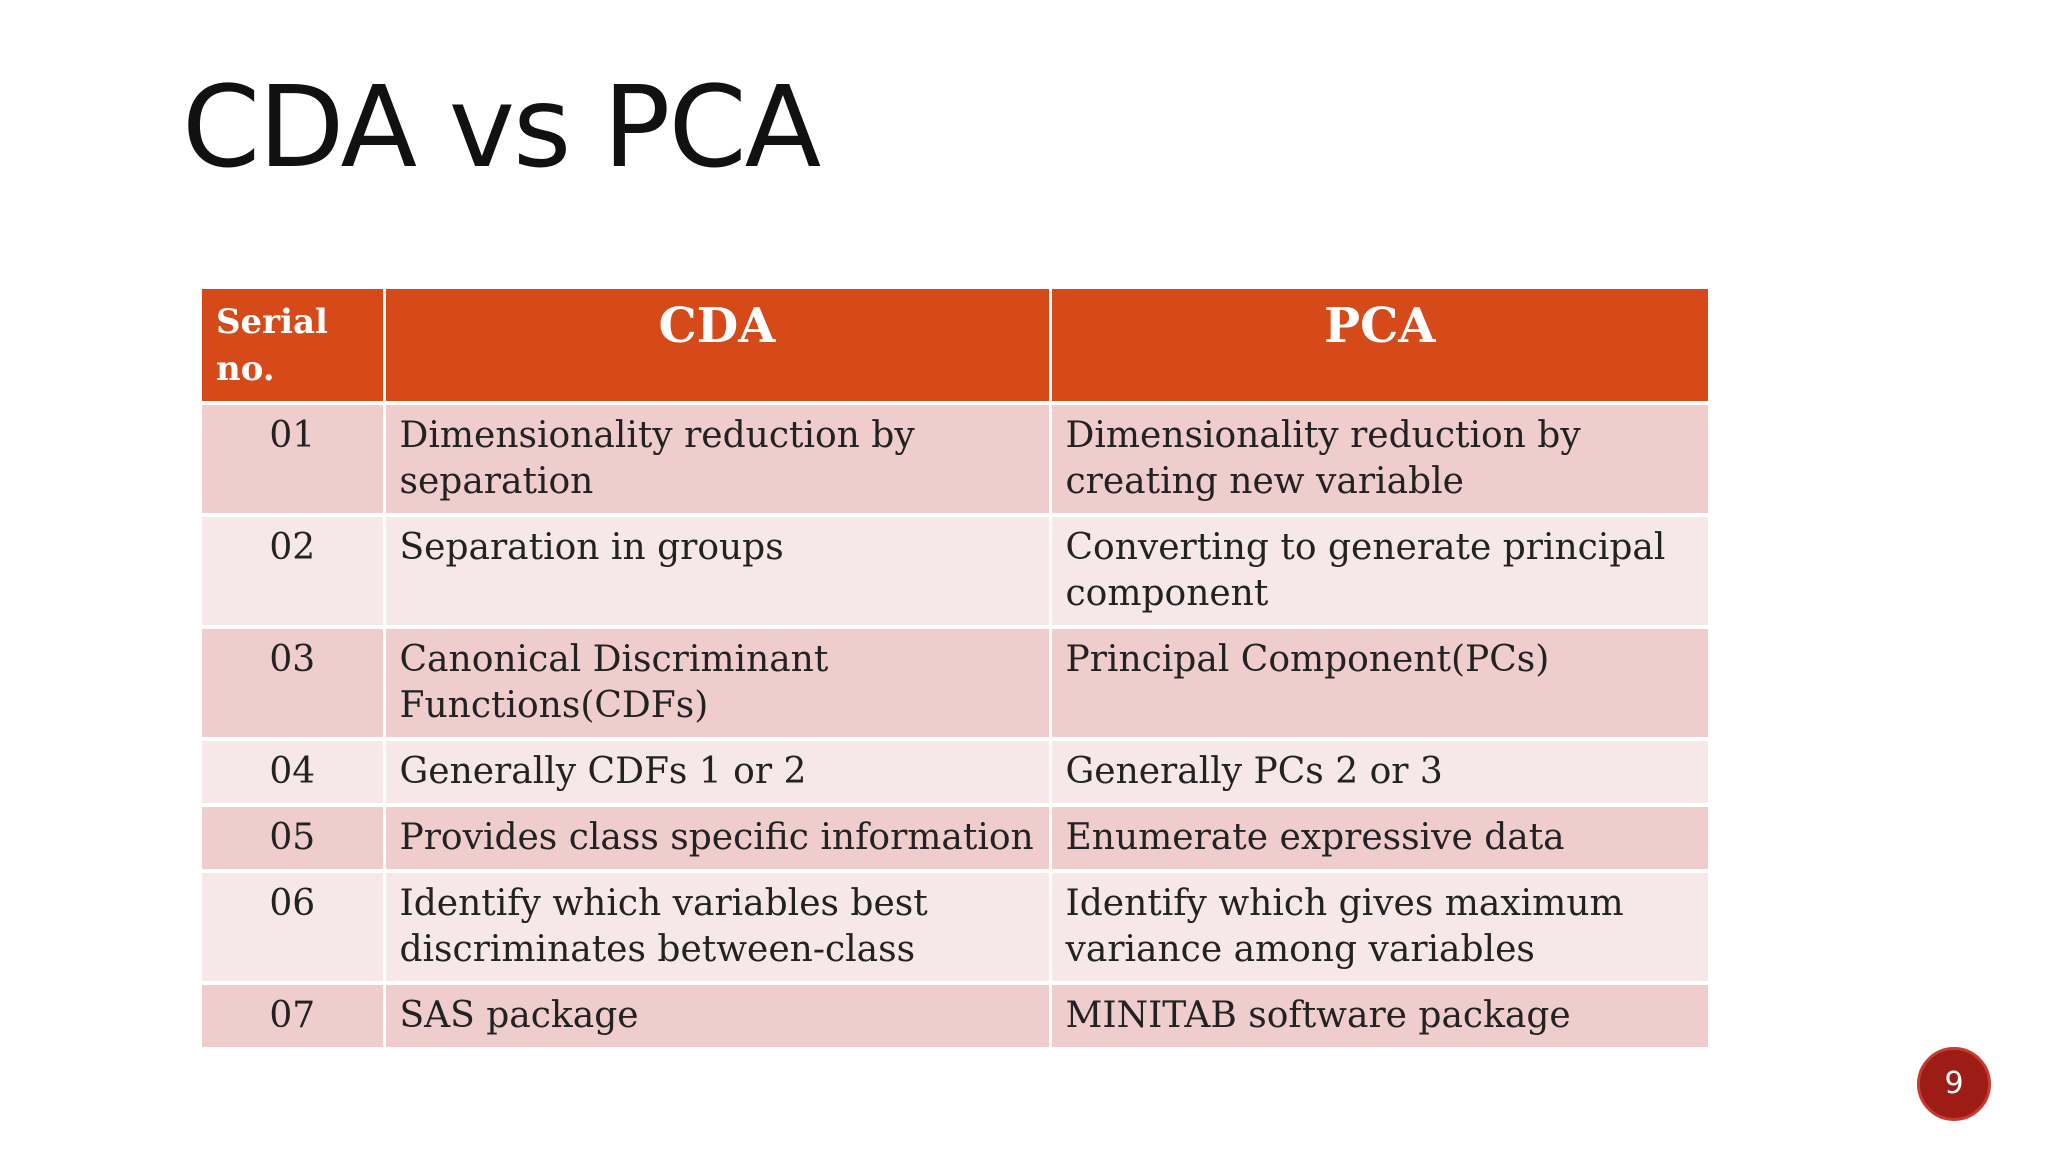  Describe the element at coordinates (717, 347) in the screenshot. I see `header-cda: CDA` at that location.